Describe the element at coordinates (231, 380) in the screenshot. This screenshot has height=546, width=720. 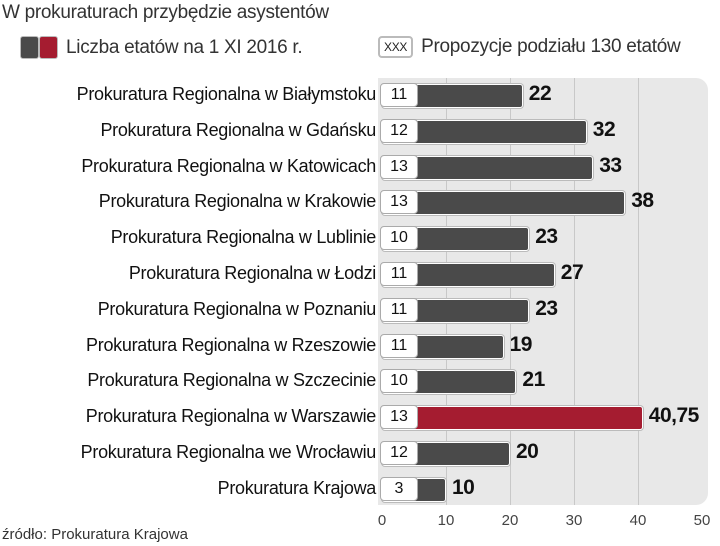
I see `category-label: Prokuratura Regionalna w Szczecinie` at that location.